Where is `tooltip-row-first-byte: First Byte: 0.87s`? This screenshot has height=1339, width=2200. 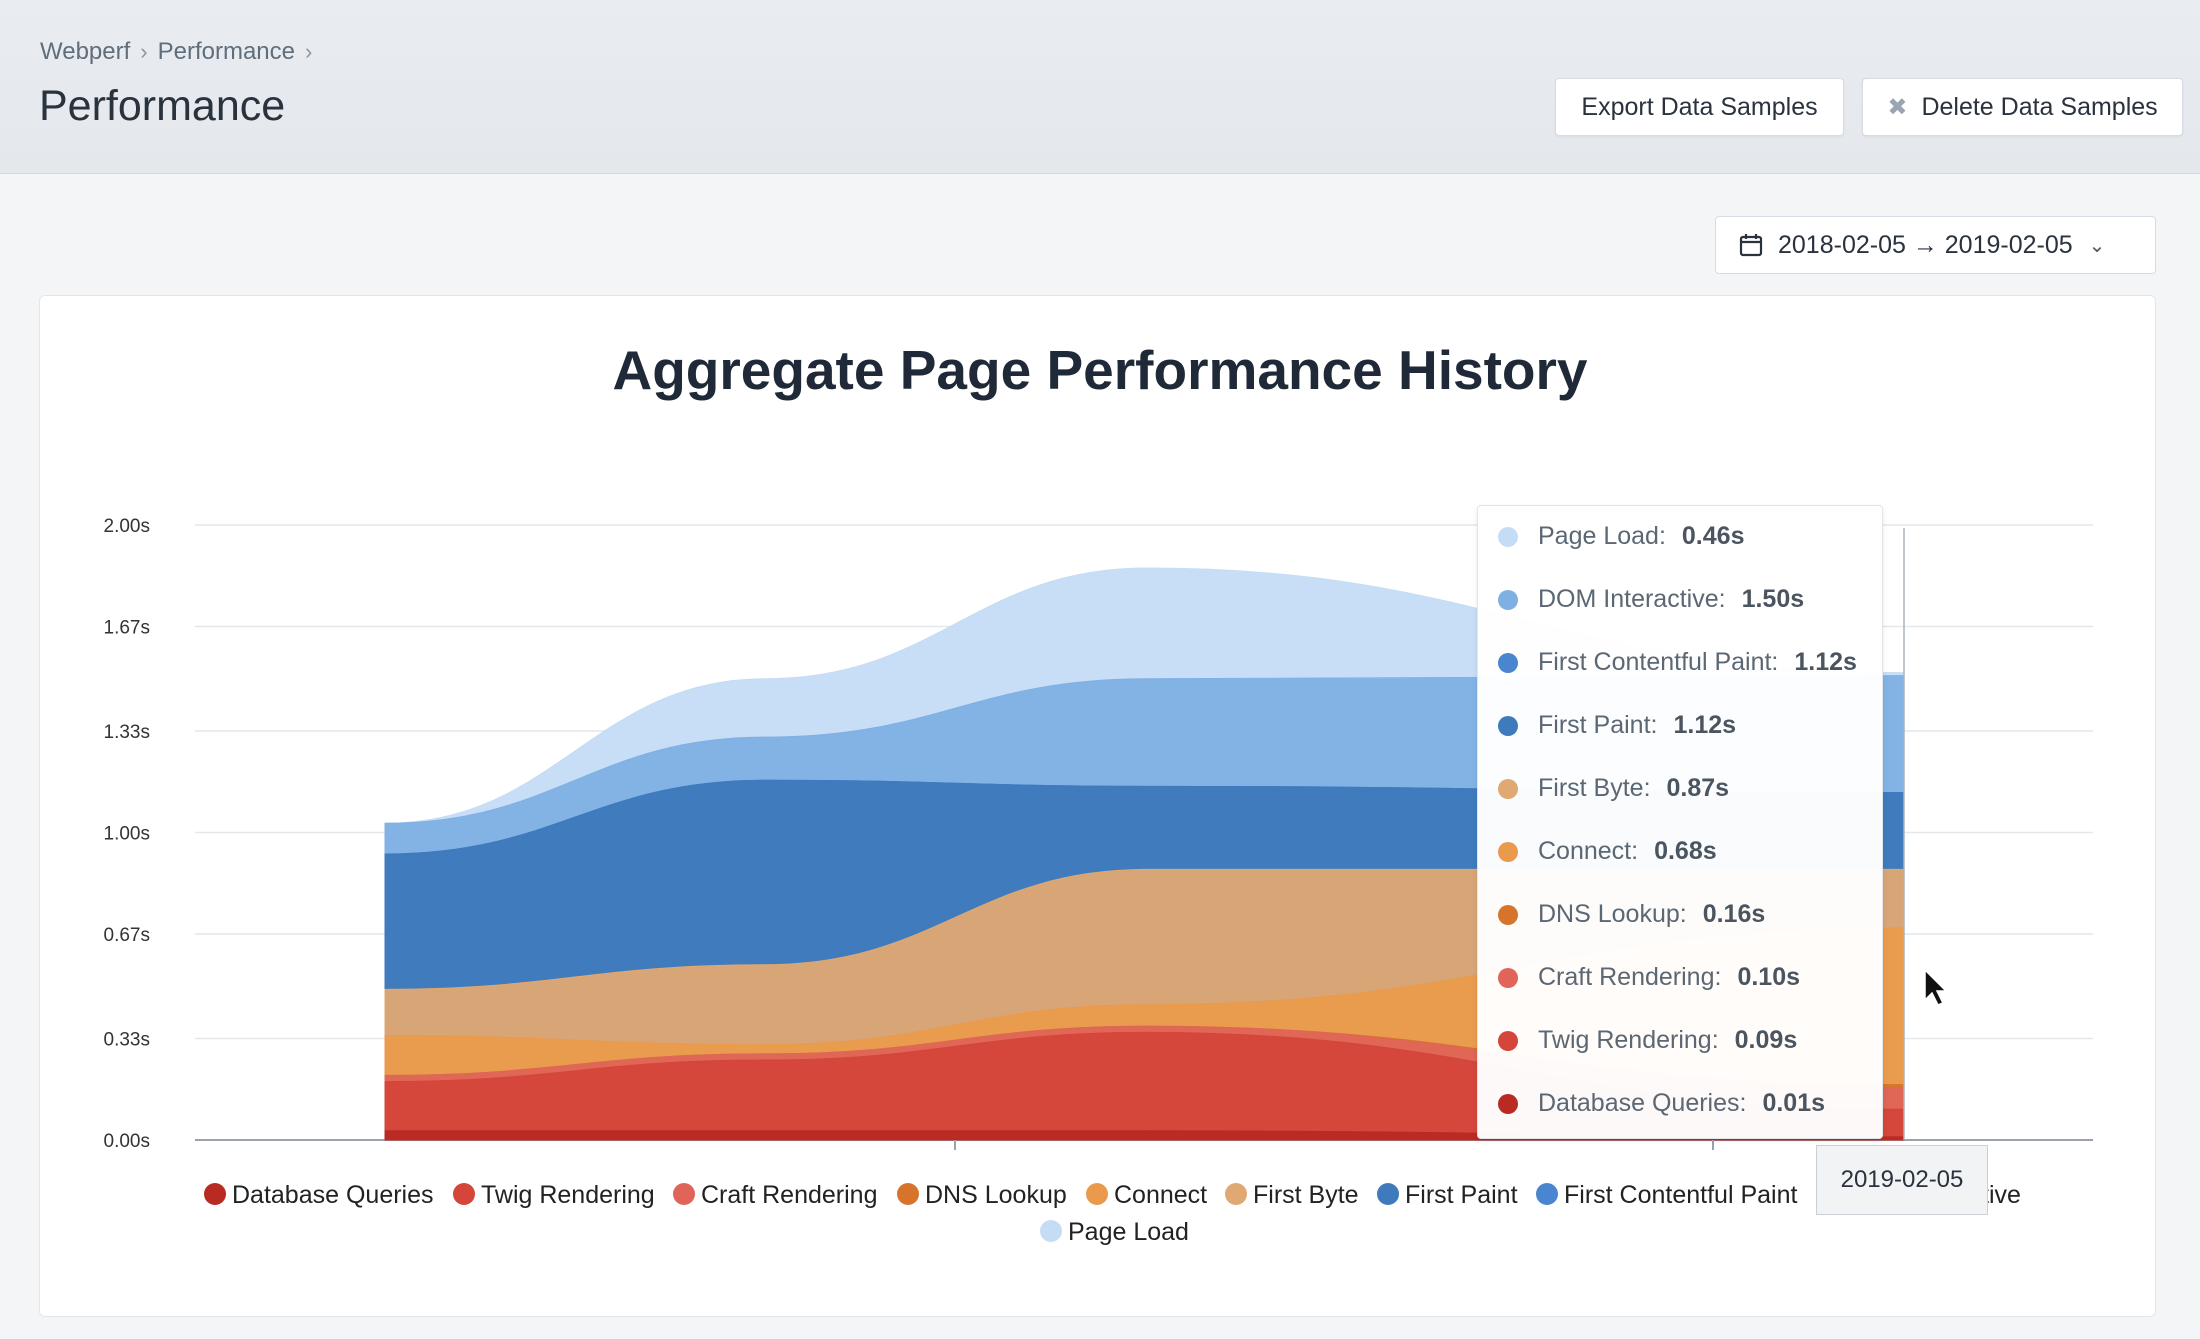
tooltip-row-first-byte: First Byte: 0.87s is located at coordinates (1613, 788).